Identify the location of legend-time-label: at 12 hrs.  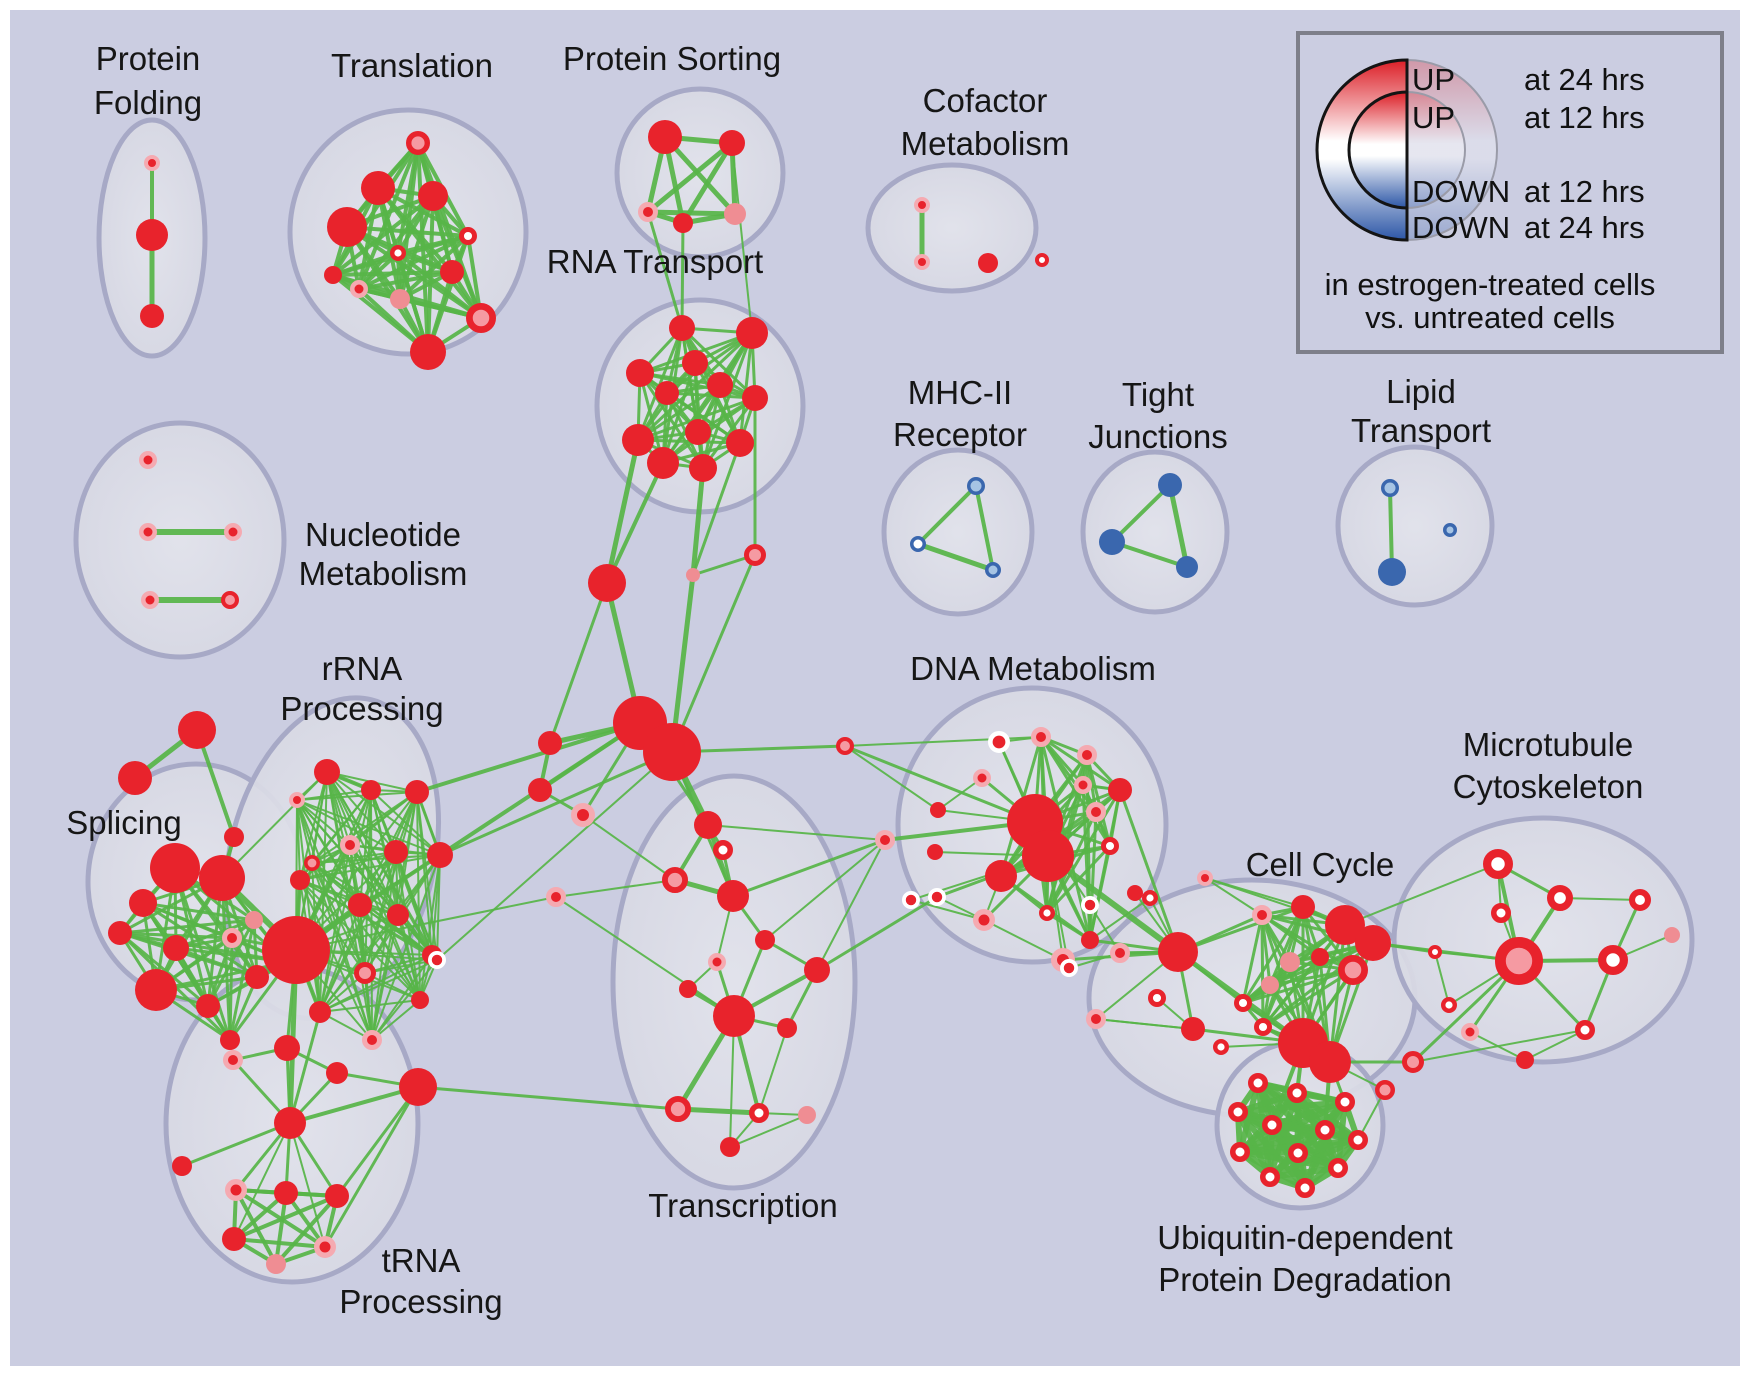
(1584, 117).